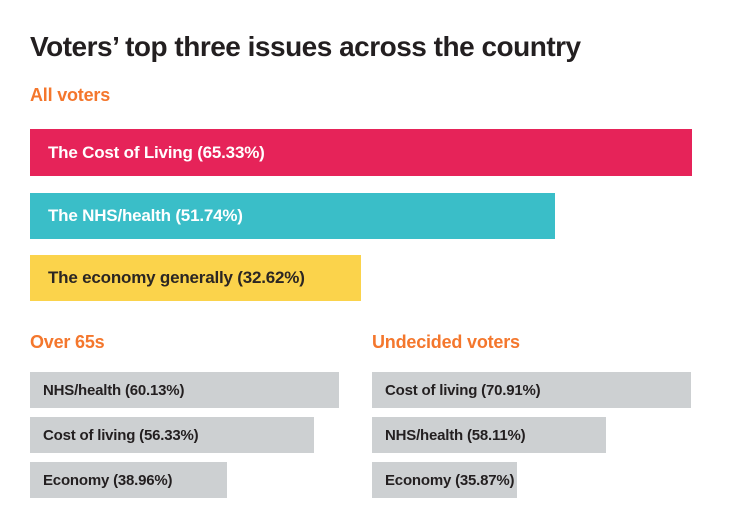 This screenshot has width=738, height=525. I want to click on bar-over65-economy: Economy (38.96%), so click(128, 480).